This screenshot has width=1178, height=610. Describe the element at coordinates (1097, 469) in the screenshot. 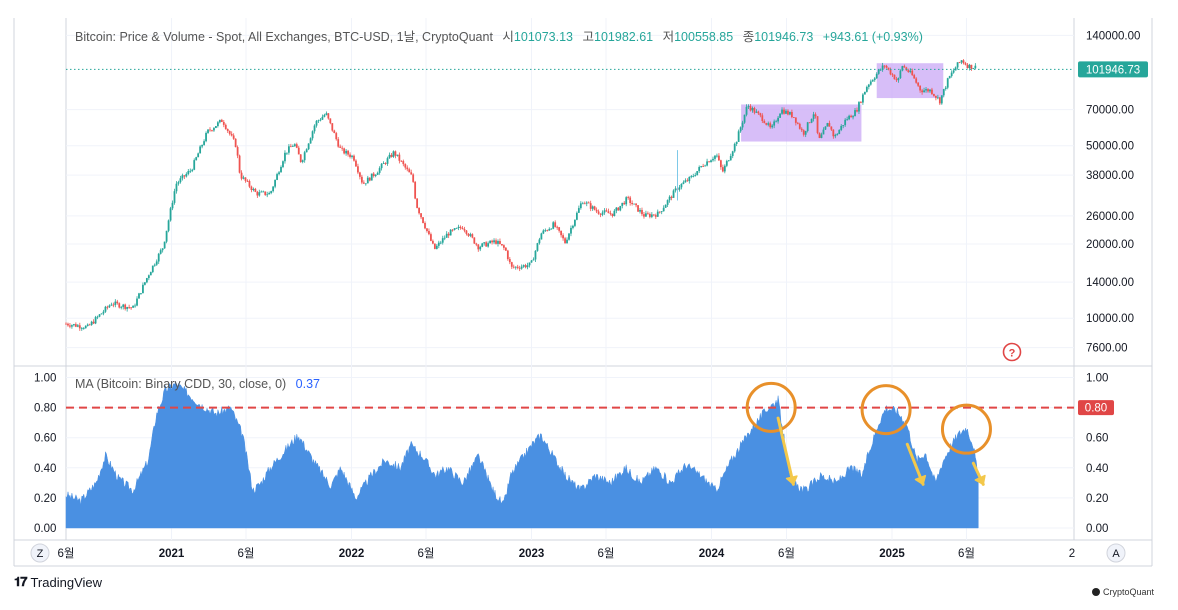

I see `cdd-right-tick-label: 0.40` at that location.